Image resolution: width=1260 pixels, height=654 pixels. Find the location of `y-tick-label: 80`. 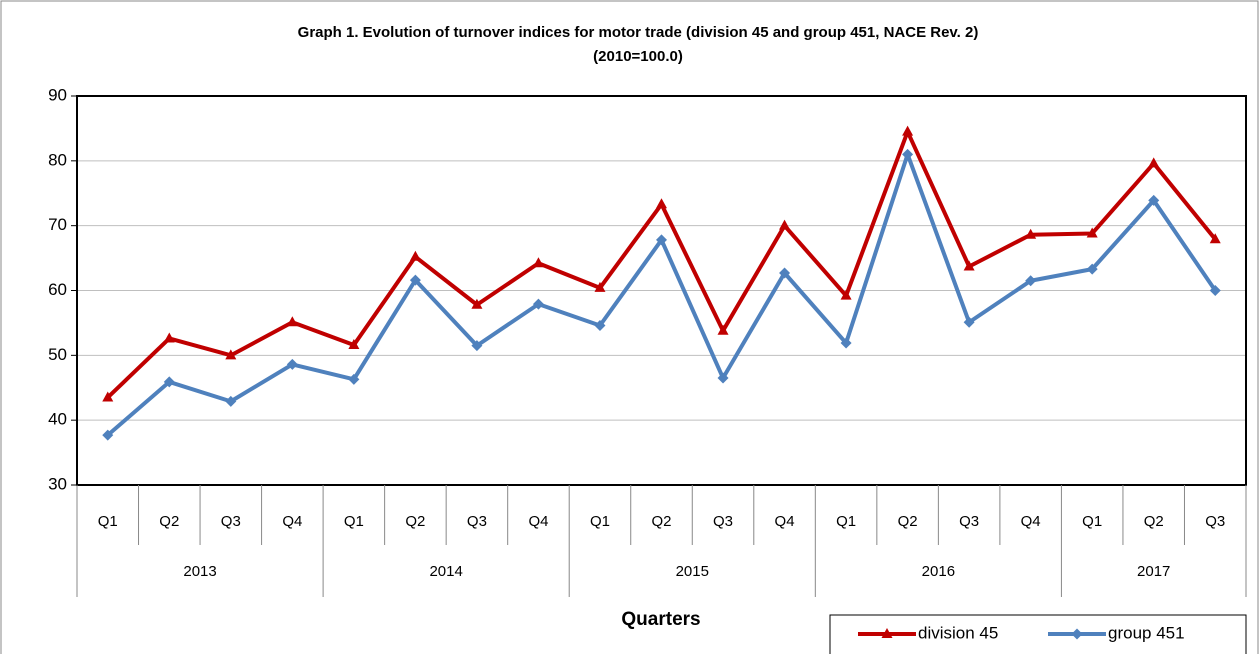

y-tick-label: 80 is located at coordinates (57, 159).